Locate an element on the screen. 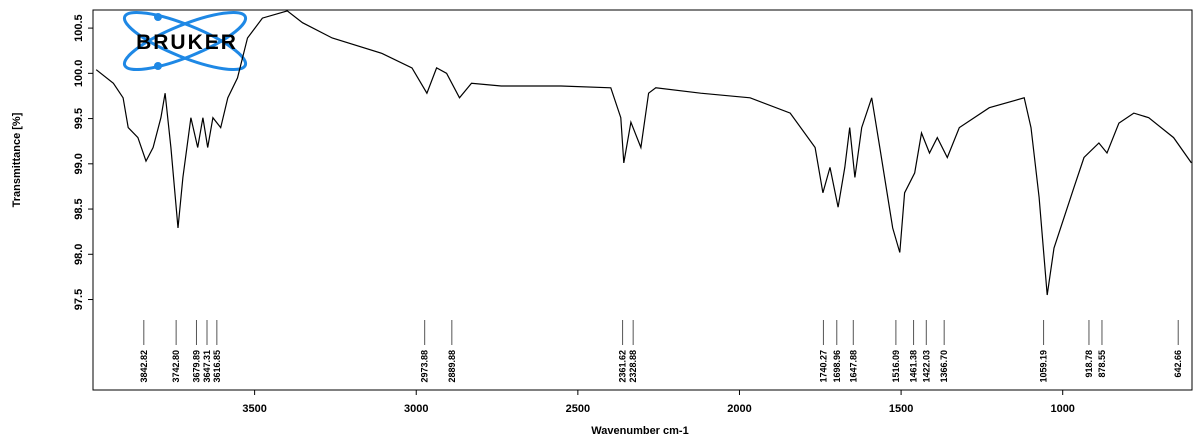 The image size is (1193, 444). peak-label: 1740.27 is located at coordinates (823, 366).